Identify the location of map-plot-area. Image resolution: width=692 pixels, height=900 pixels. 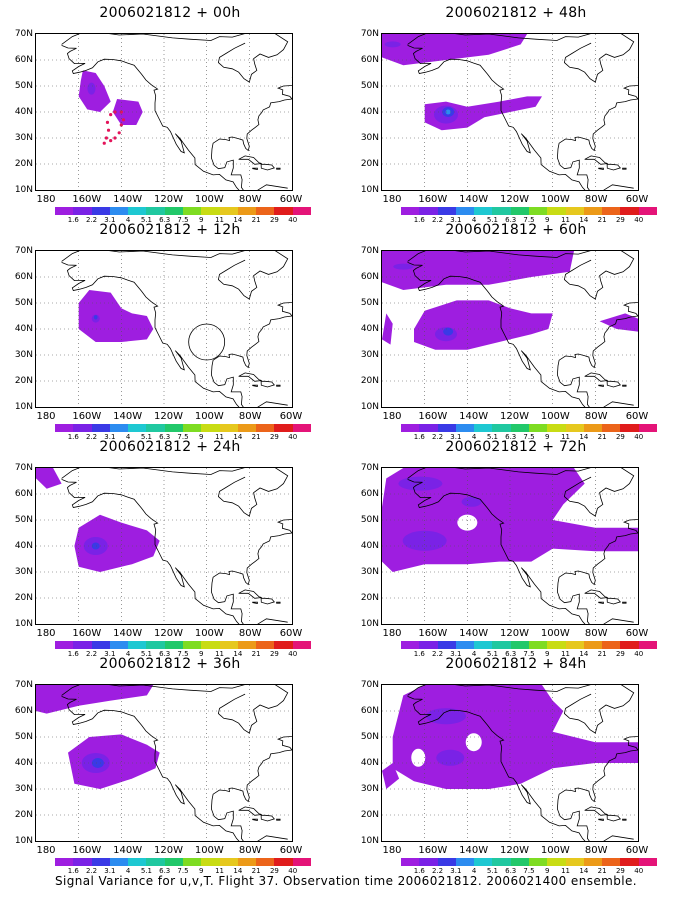
(510, 546).